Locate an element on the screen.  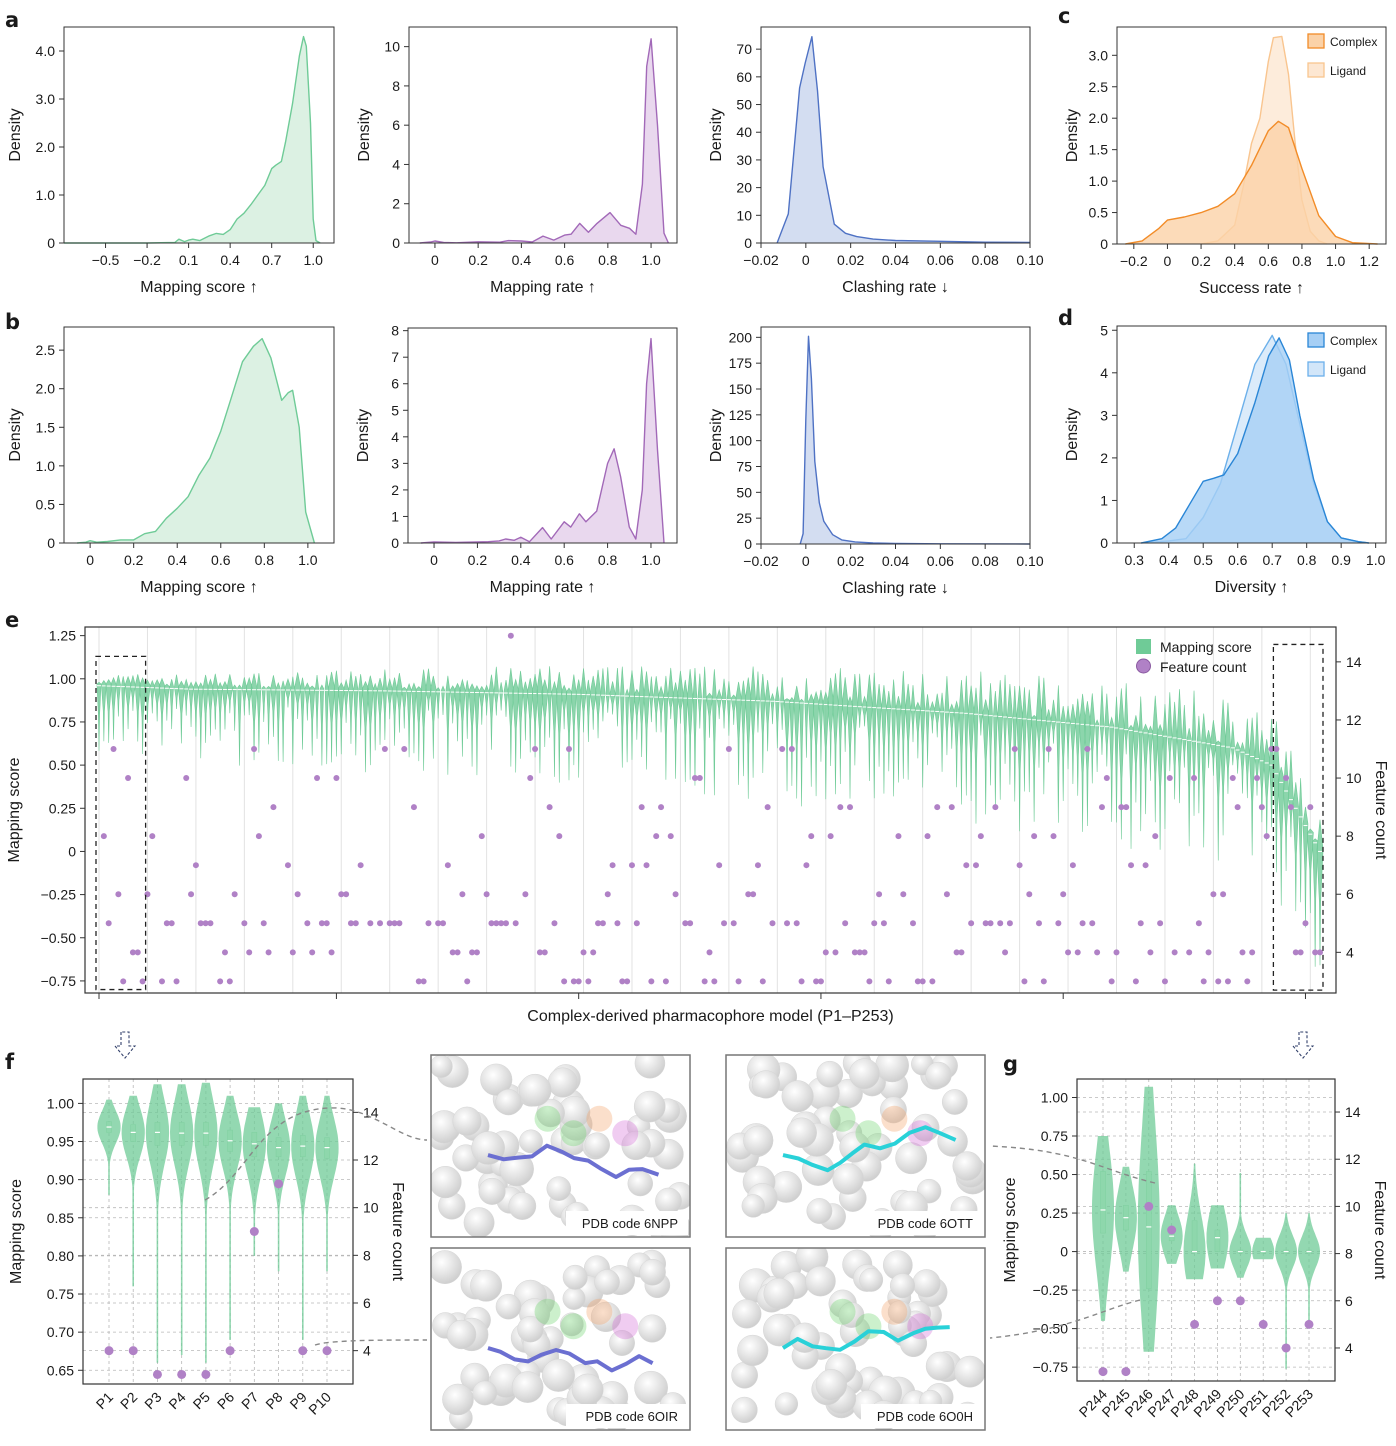
y-tick-label: 0.90 is located at coordinates (60, 1180).